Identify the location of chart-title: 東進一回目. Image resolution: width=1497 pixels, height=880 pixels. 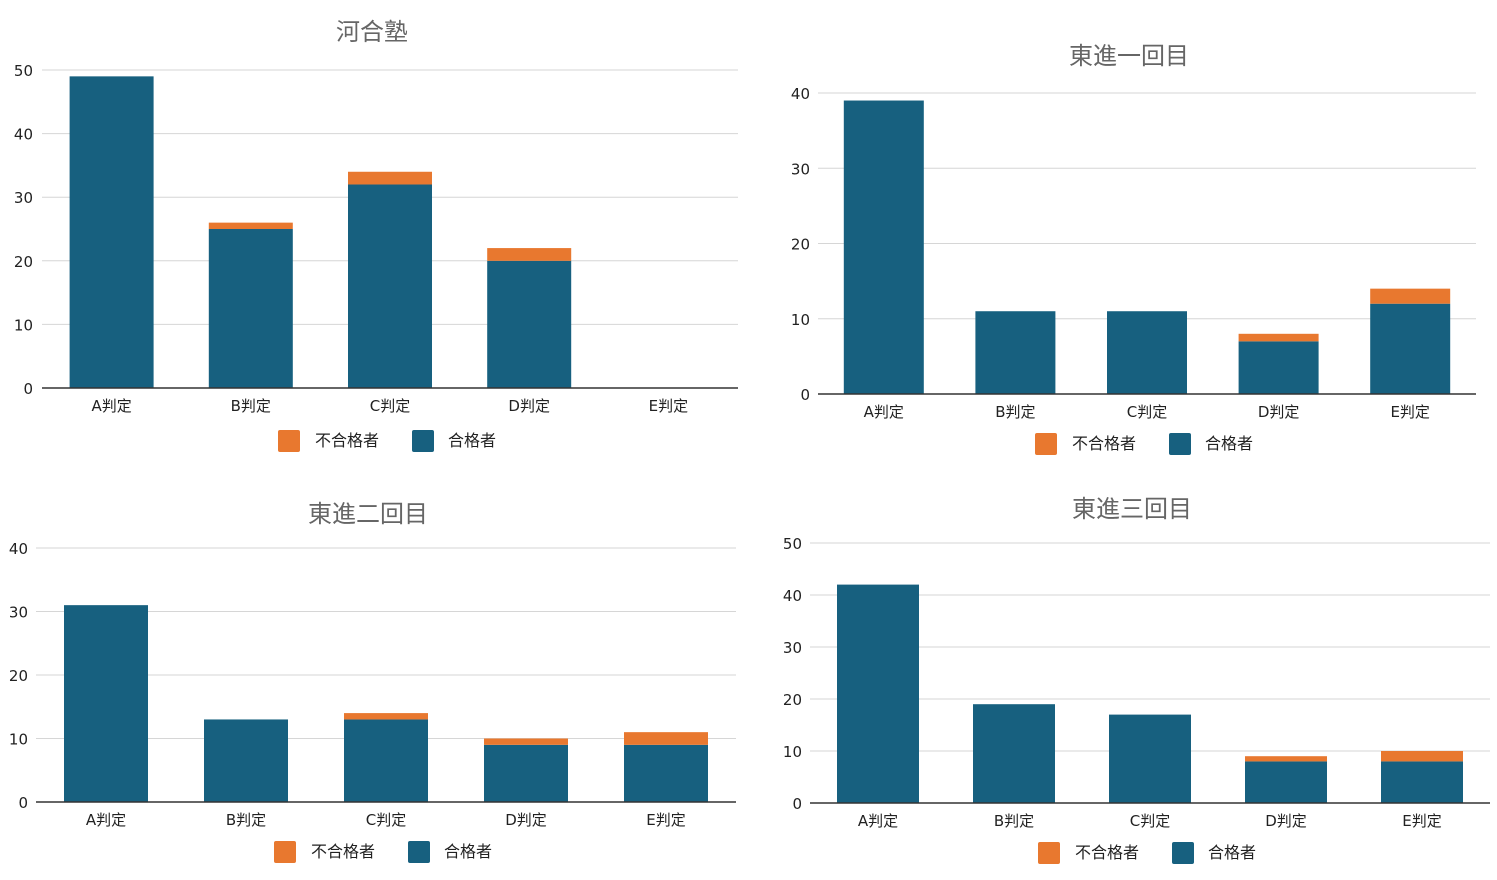
(1129, 56).